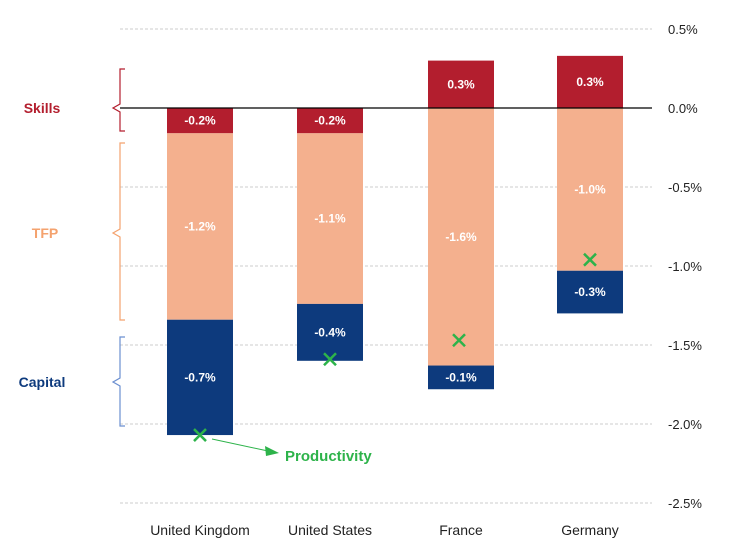 The width and height of the screenshot is (737, 559). I want to click on arrow-head-icon, so click(272, 451).